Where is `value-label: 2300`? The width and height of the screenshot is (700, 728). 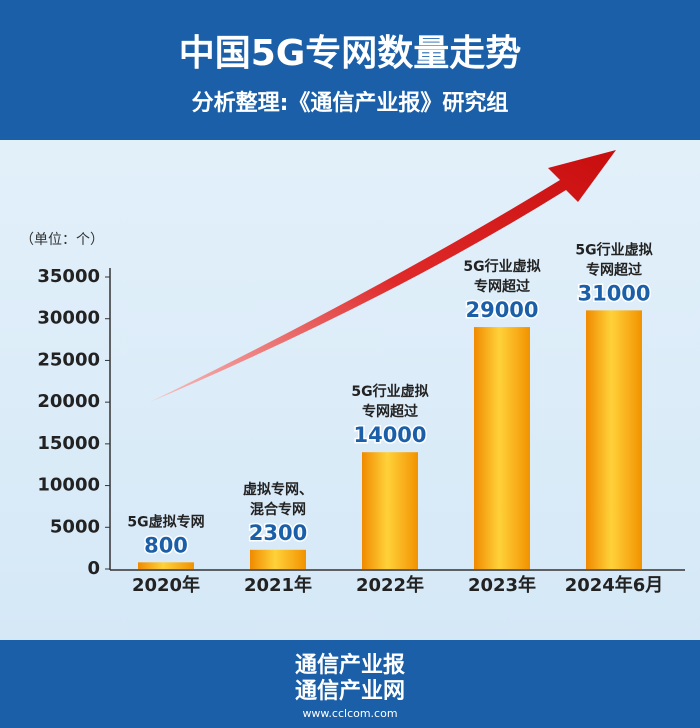
value-label: 2300 is located at coordinates (278, 533).